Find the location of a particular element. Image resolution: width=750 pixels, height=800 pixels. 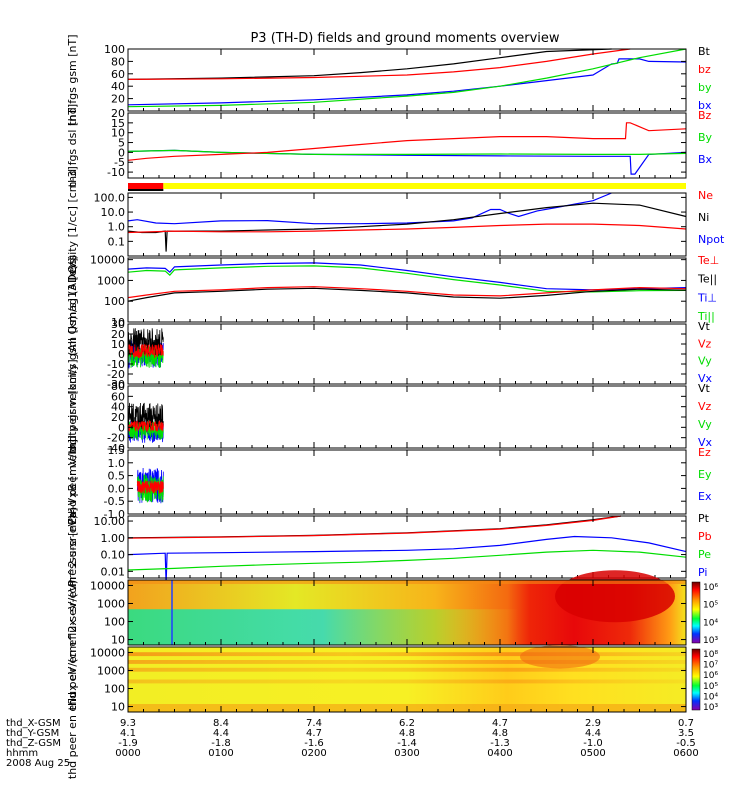

footer-value: 4.8 is located at coordinates (500, 733).